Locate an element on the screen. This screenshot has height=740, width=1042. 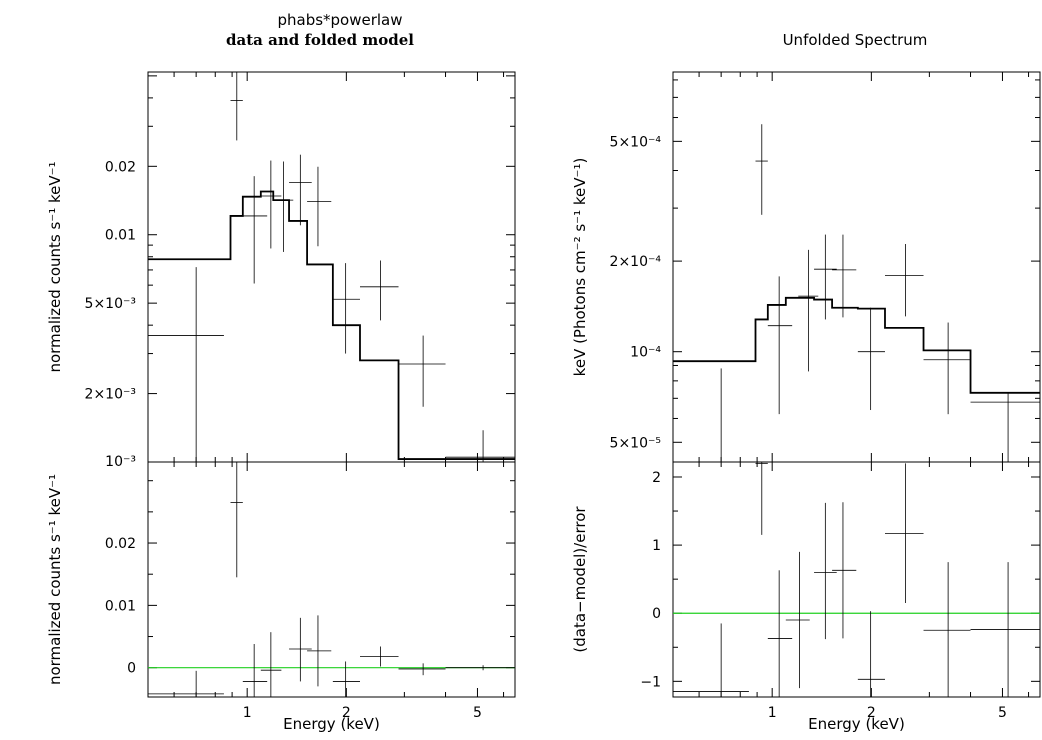
y-tick-label: 2×10⁻³ is located at coordinates (110, 395).